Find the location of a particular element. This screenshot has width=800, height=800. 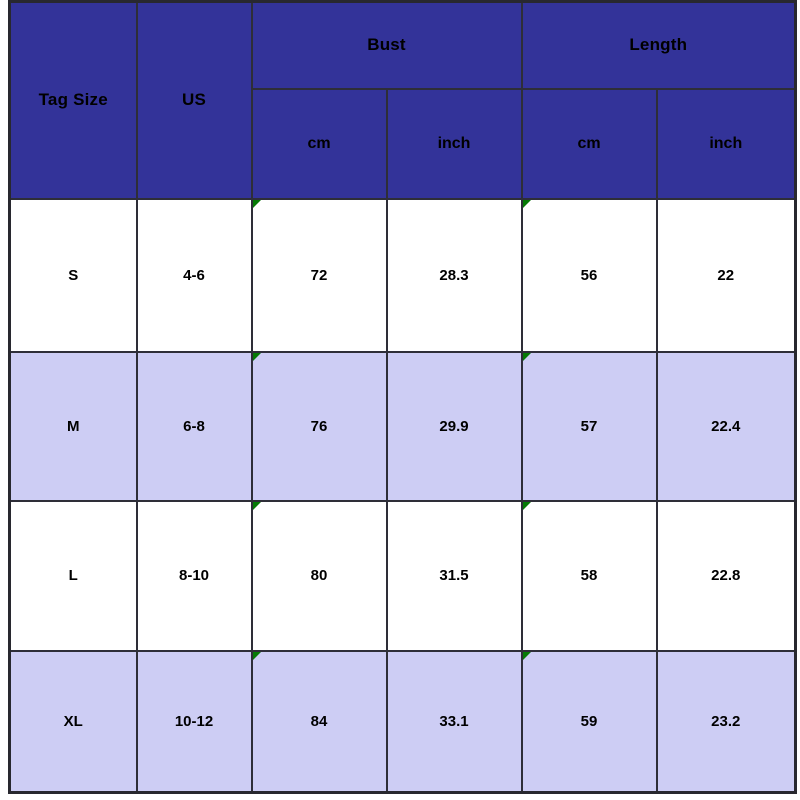

cell-value: 23.2 is located at coordinates (726, 721).